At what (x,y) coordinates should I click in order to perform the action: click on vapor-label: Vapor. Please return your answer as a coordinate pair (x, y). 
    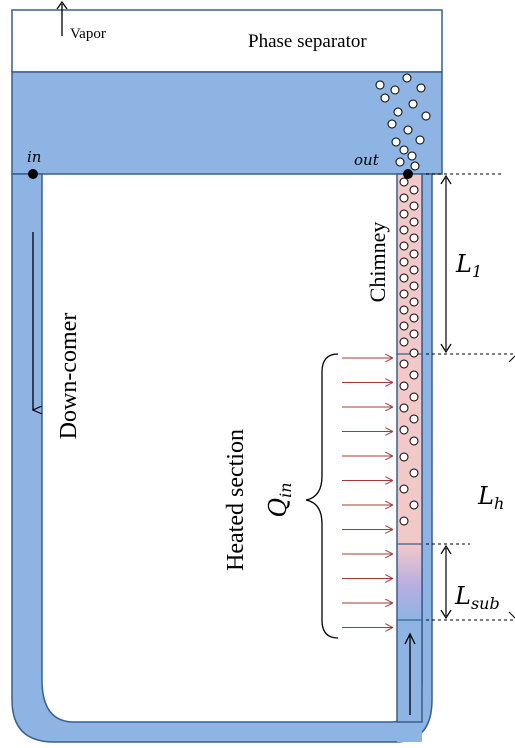
    Looking at the image, I should click on (88, 34).